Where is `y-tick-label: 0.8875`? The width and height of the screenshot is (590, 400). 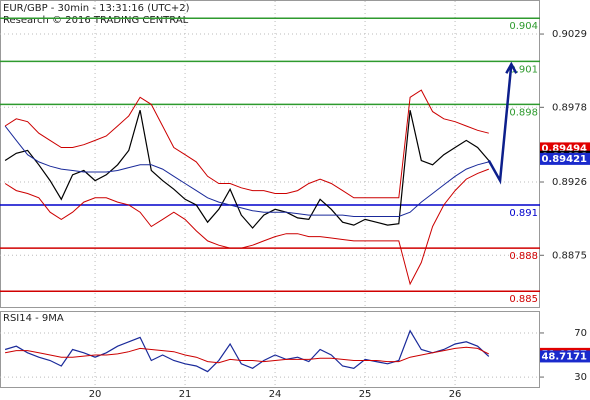 y-tick-label: 0.8875 is located at coordinates (569, 255).